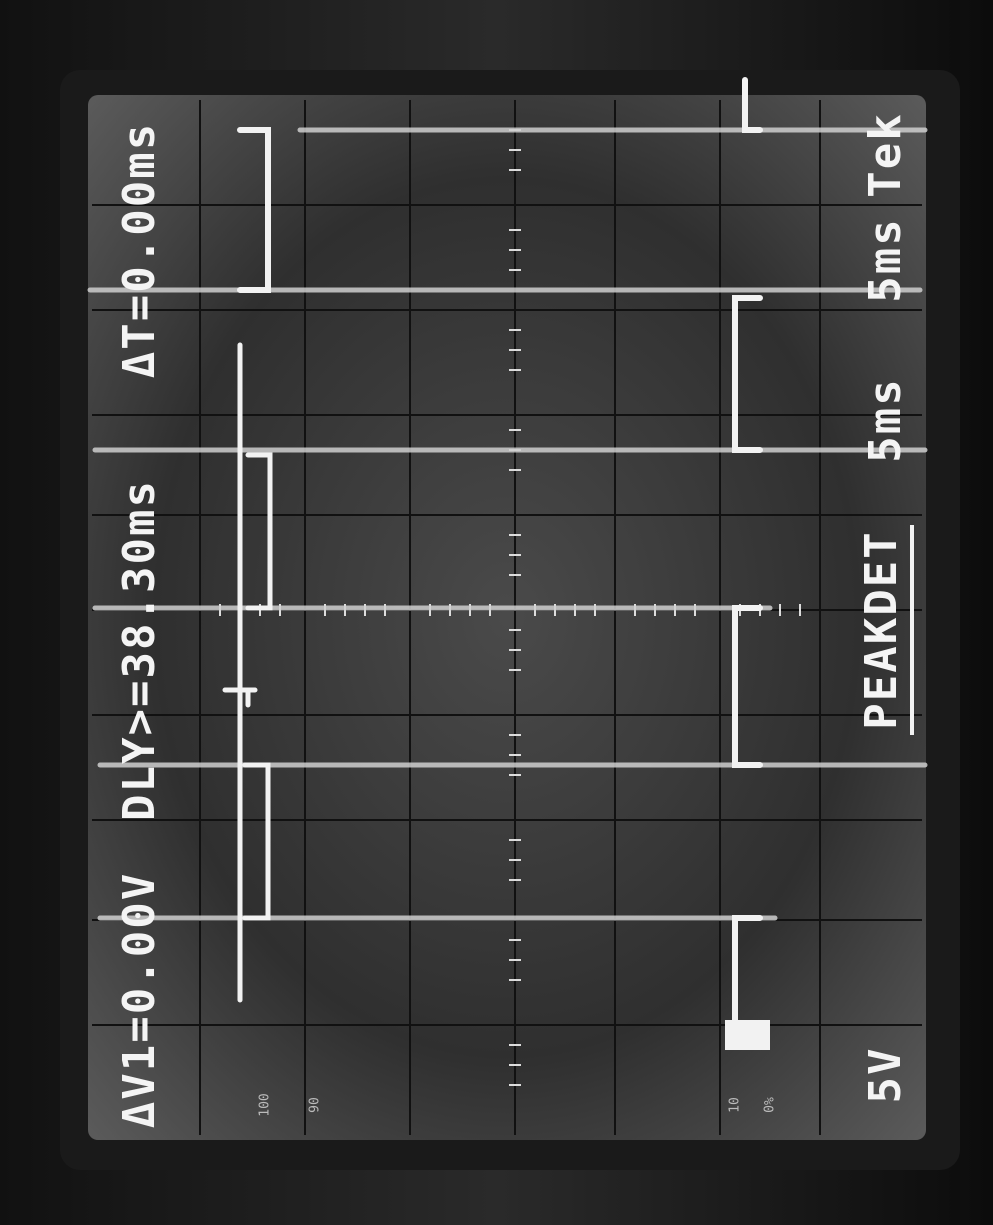 This screenshot has height=1225, width=993. Describe the element at coordinates (885, 259) in the screenshot. I see `timebase-main: 5ms` at that location.